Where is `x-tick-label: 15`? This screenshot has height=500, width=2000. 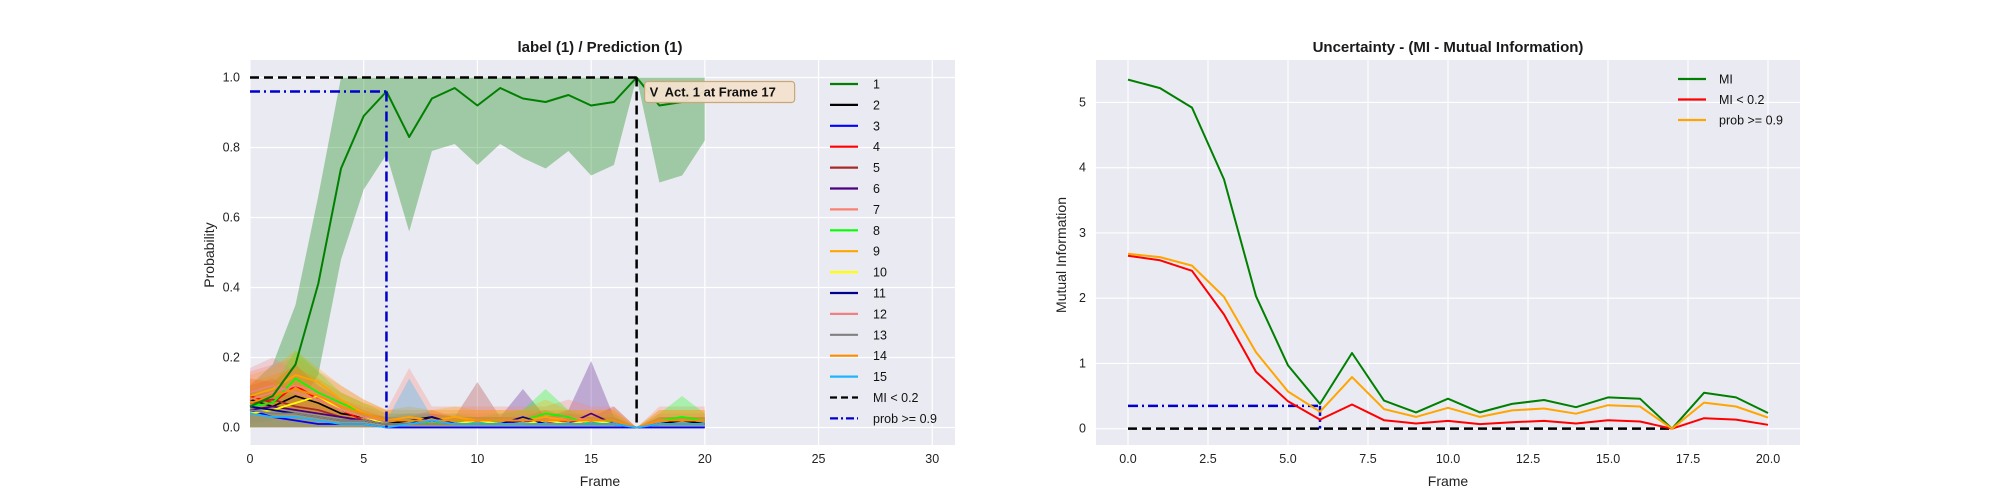
x-tick-label: 15 is located at coordinates (591, 459).